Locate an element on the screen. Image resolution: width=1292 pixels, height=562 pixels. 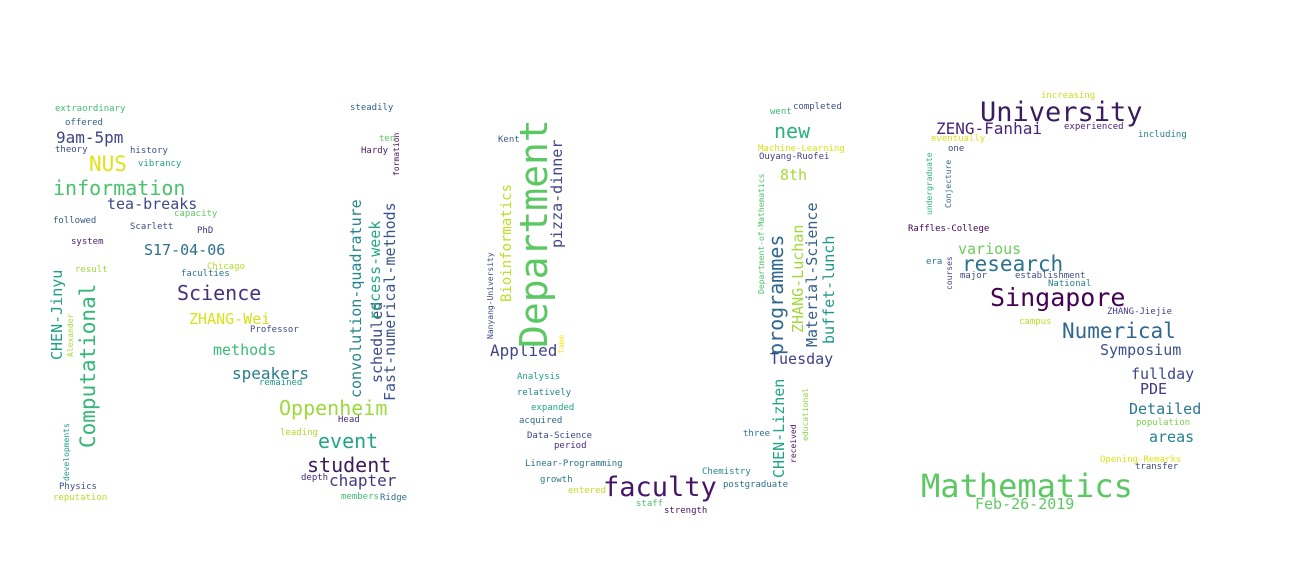
word-reputation: reputation is located at coordinates (80, 498).